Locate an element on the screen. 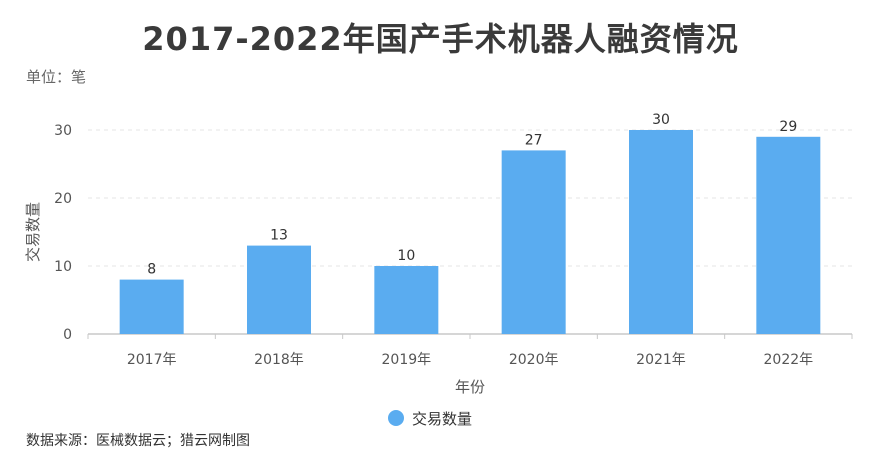 Image resolution: width=881 pixels, height=465 pixels. y-tick-label: 10 is located at coordinates (63, 267).